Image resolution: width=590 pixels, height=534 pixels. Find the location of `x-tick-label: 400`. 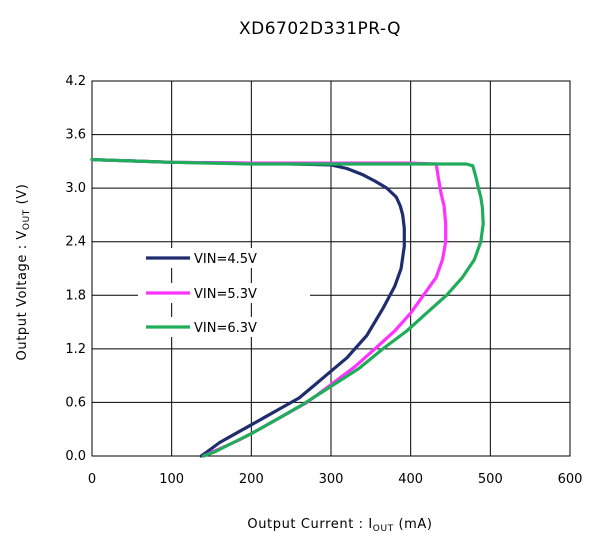

x-tick-label: 400 is located at coordinates (410, 479).